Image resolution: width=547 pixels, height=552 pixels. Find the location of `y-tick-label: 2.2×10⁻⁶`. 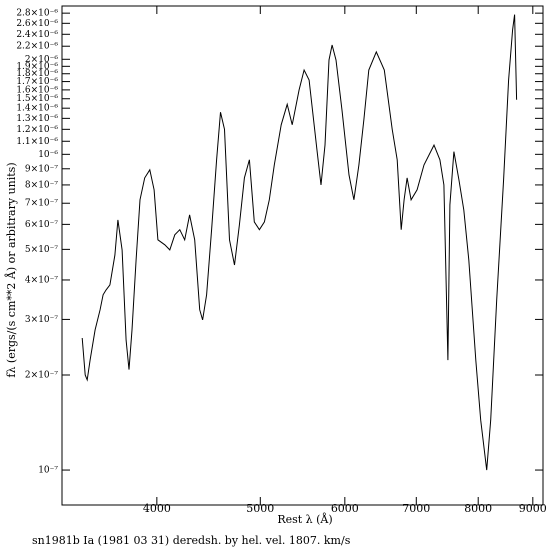

y-tick-label: 2.2×10⁻⁶ is located at coordinates (37, 47).